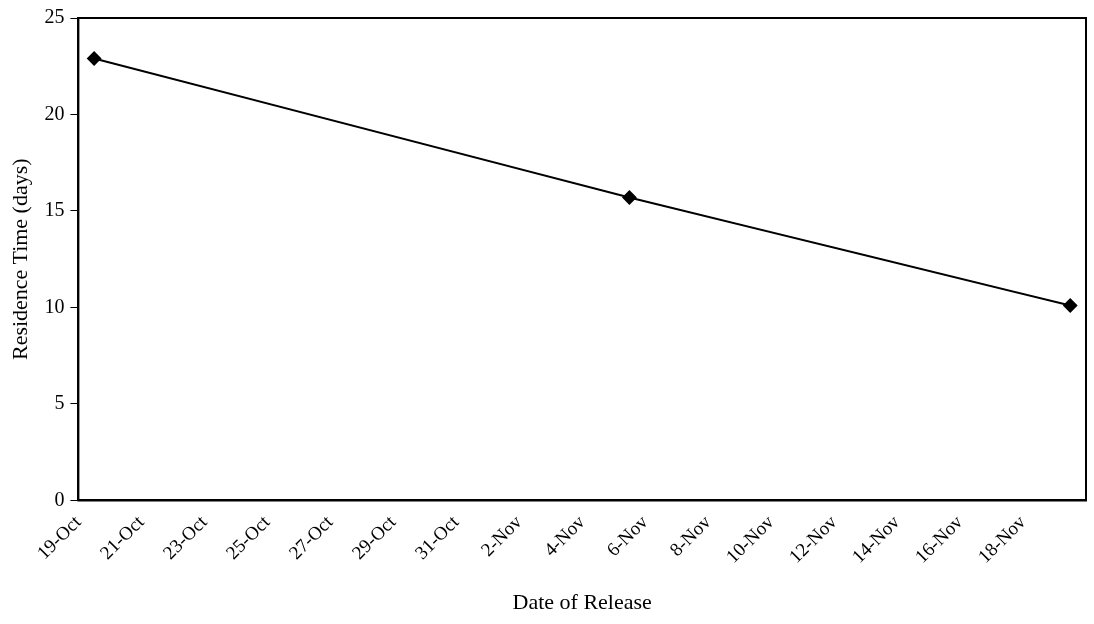  I want to click on y-tick-label: 10, so click(54, 305).